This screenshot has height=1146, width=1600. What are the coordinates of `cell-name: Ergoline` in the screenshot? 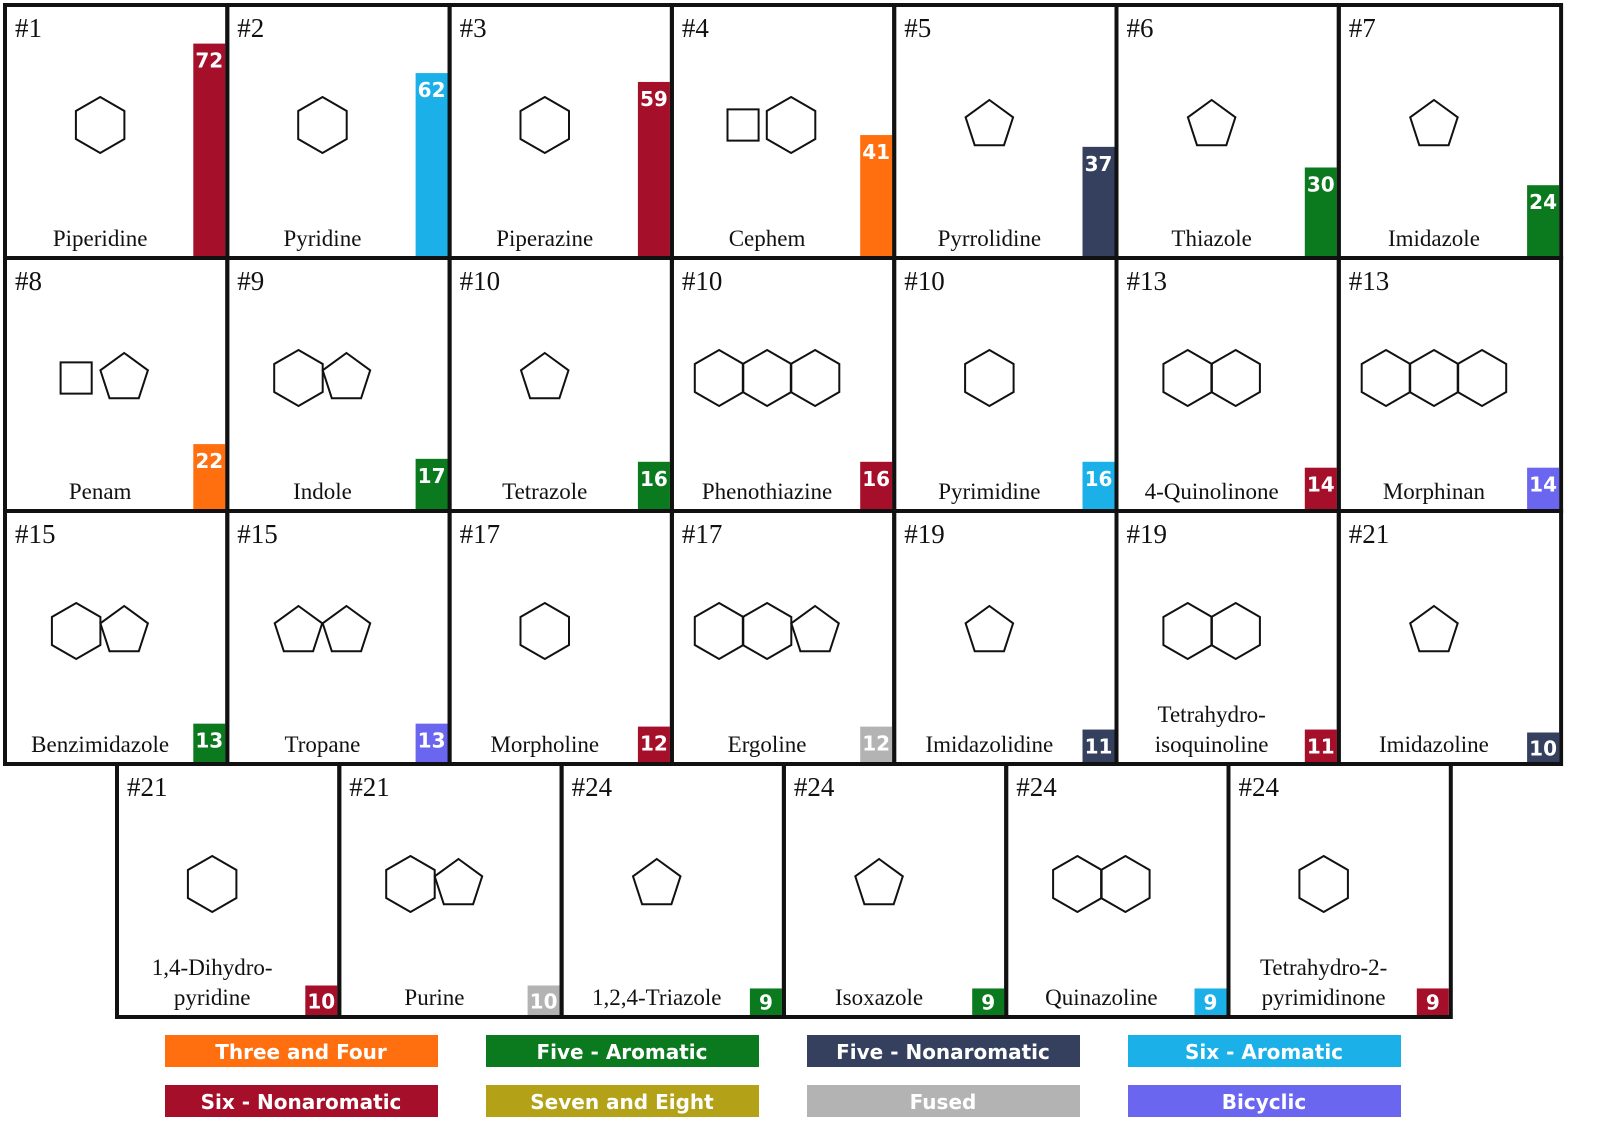 It's located at (767, 744).